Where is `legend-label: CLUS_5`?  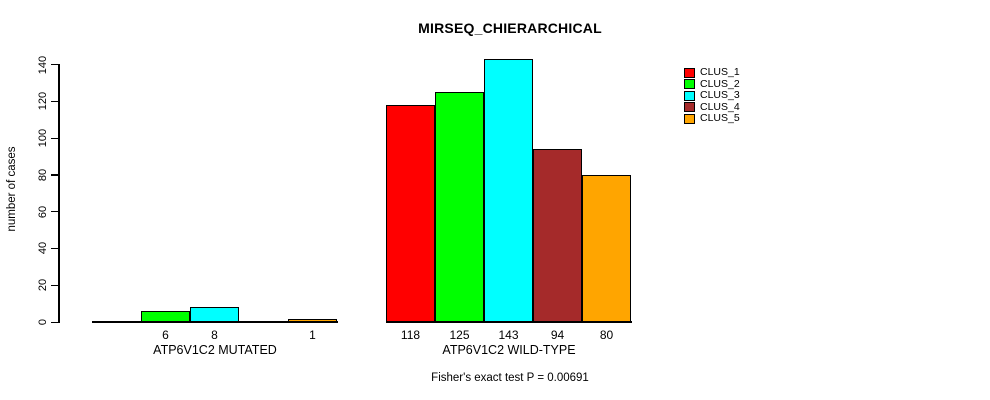
legend-label: CLUS_5 is located at coordinates (720, 118).